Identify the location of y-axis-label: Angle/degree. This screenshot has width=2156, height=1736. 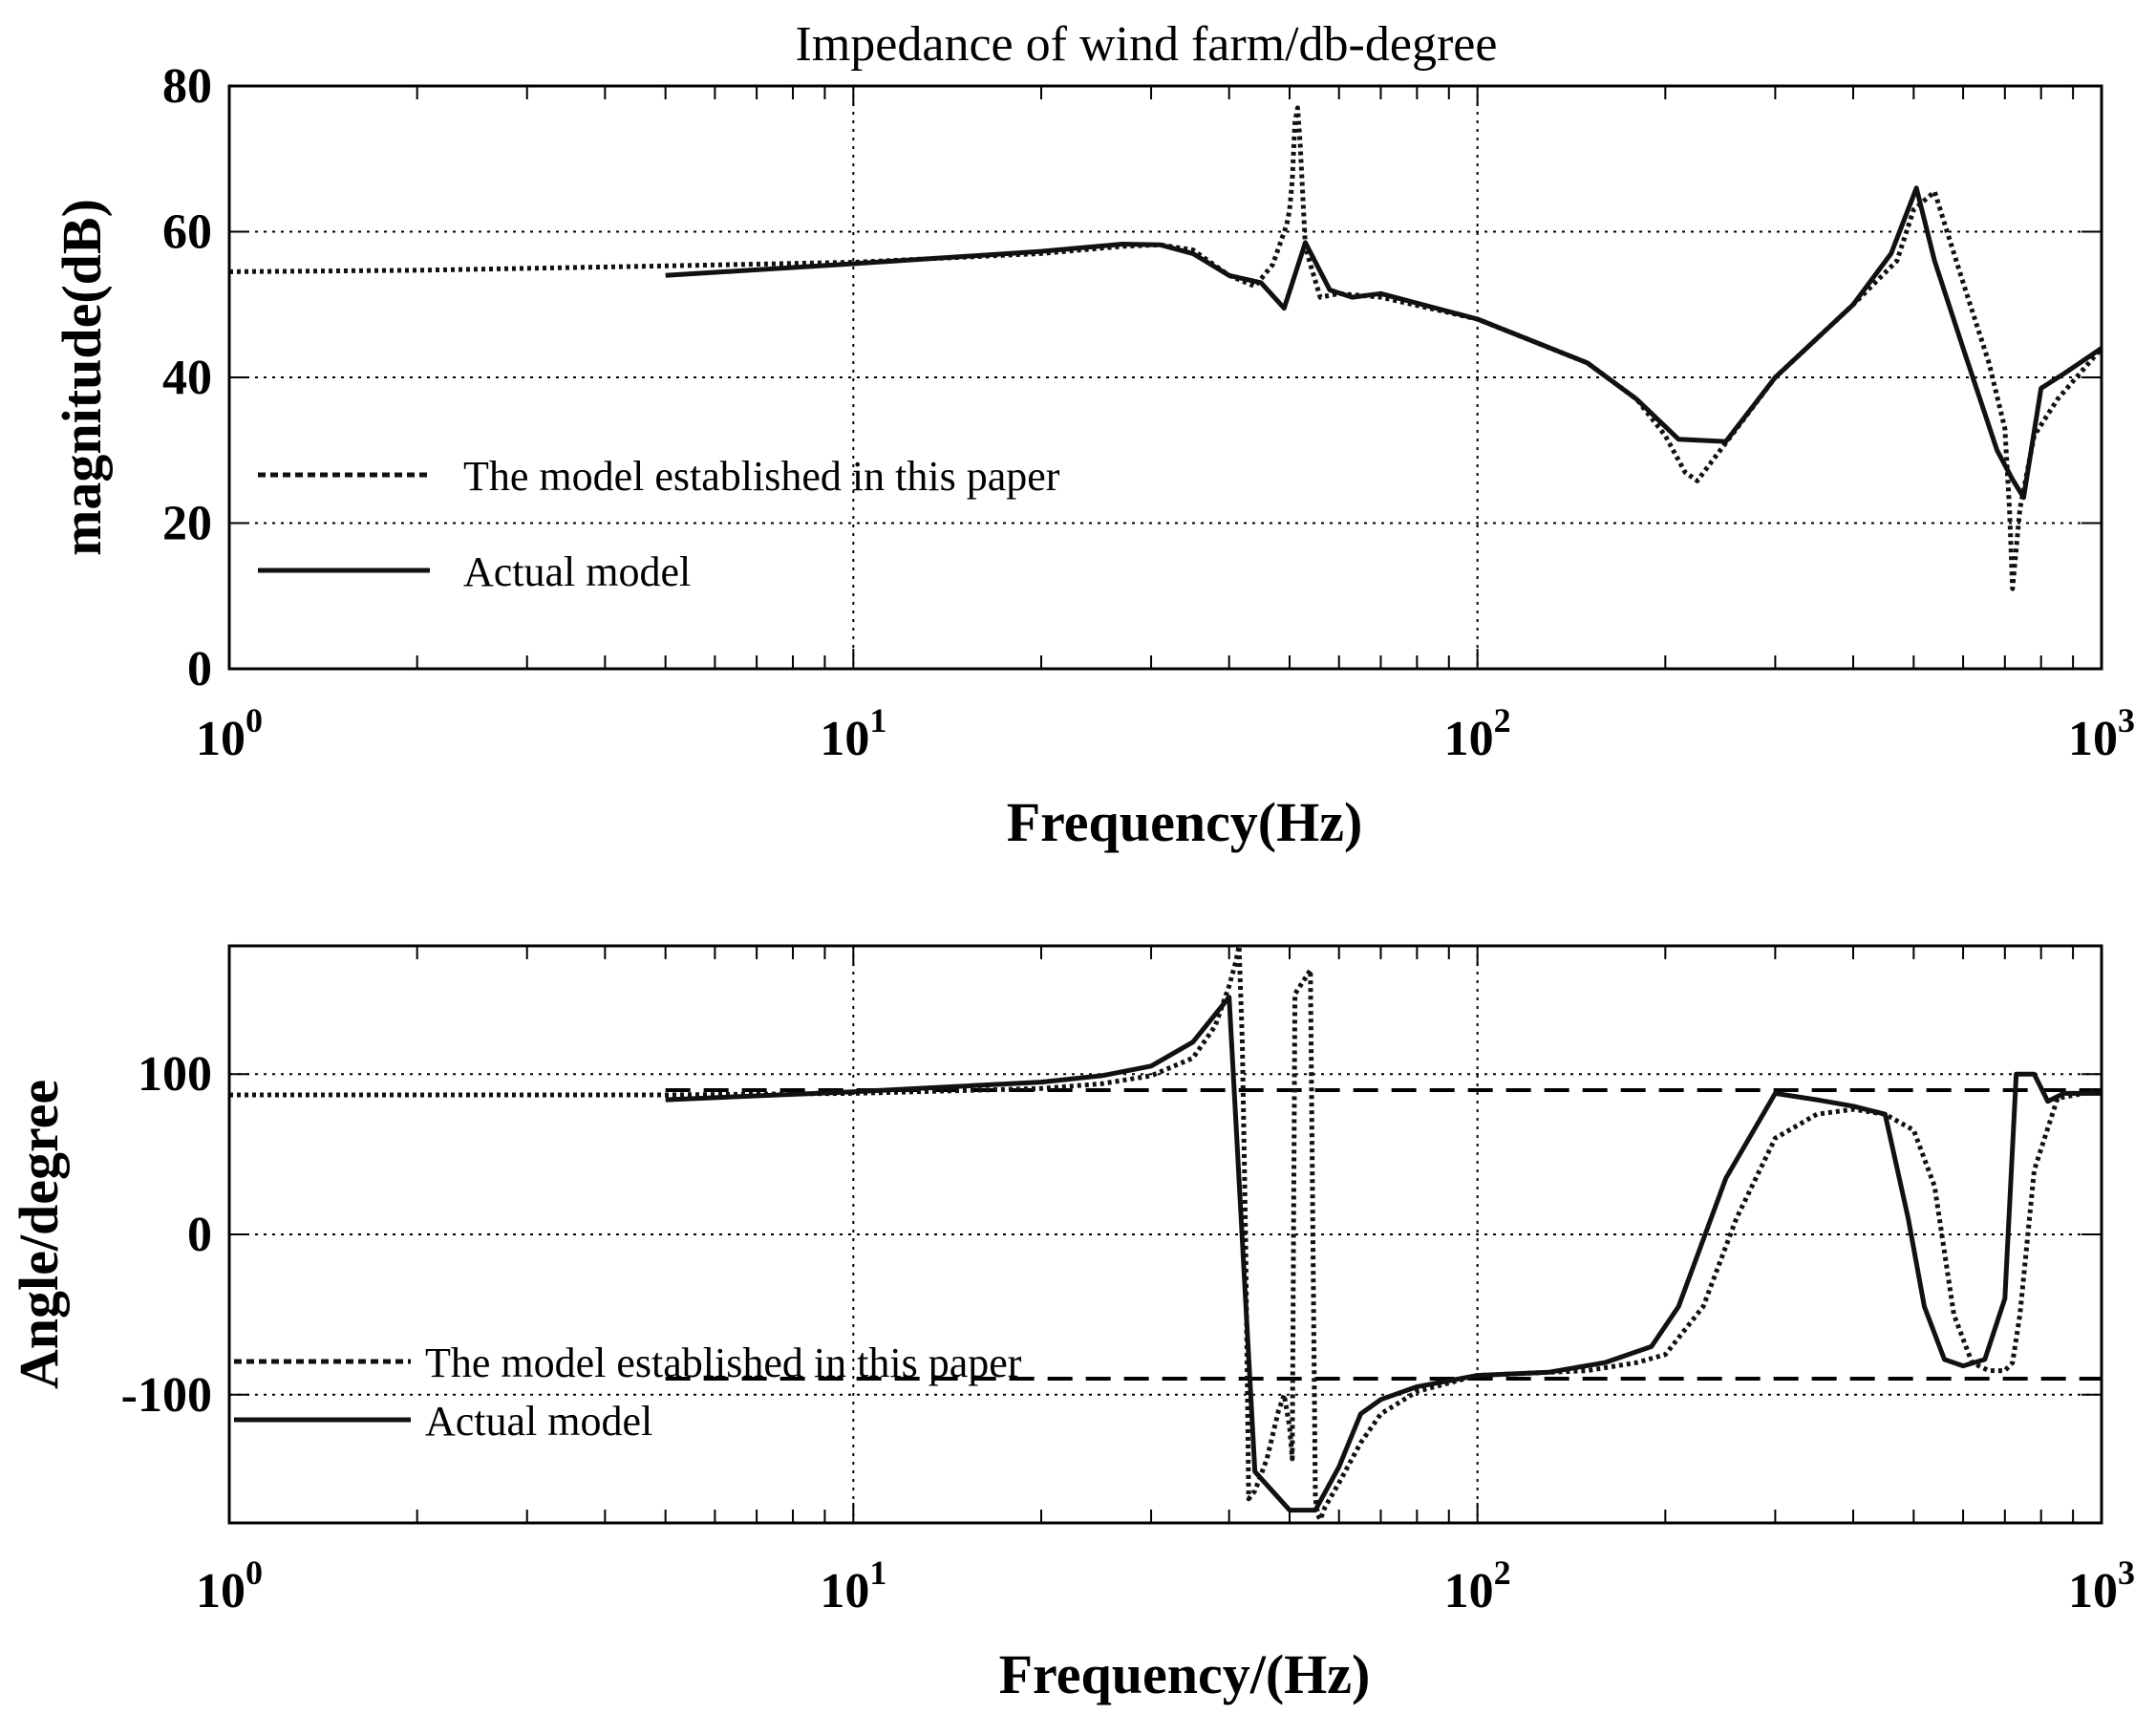
(39, 1234).